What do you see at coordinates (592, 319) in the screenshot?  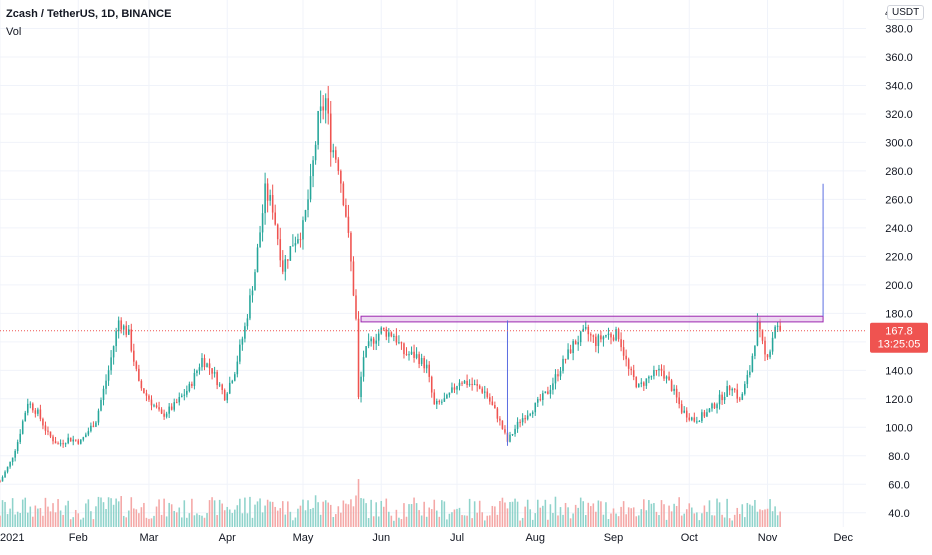 I see `resistance-zone` at bounding box center [592, 319].